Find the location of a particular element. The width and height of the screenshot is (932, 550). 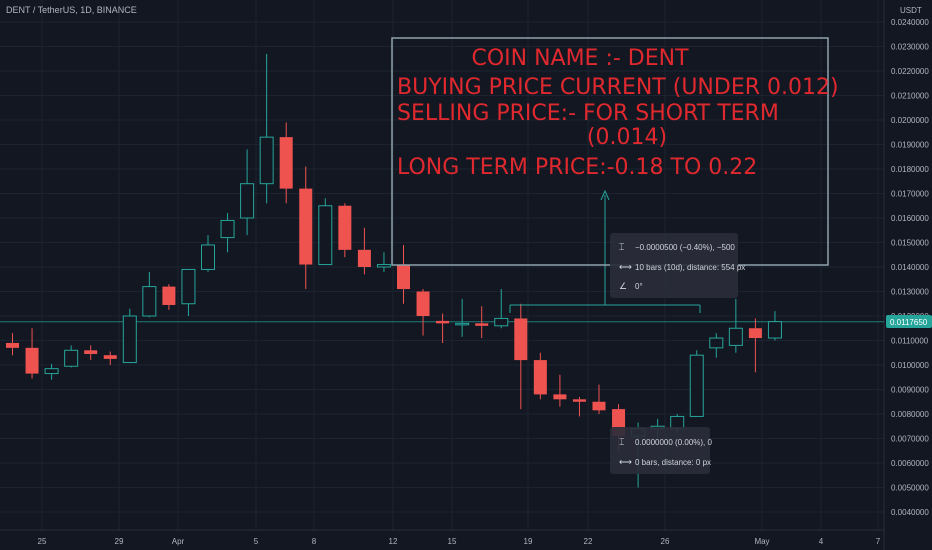

currency-label: USDT is located at coordinates (911, 10).